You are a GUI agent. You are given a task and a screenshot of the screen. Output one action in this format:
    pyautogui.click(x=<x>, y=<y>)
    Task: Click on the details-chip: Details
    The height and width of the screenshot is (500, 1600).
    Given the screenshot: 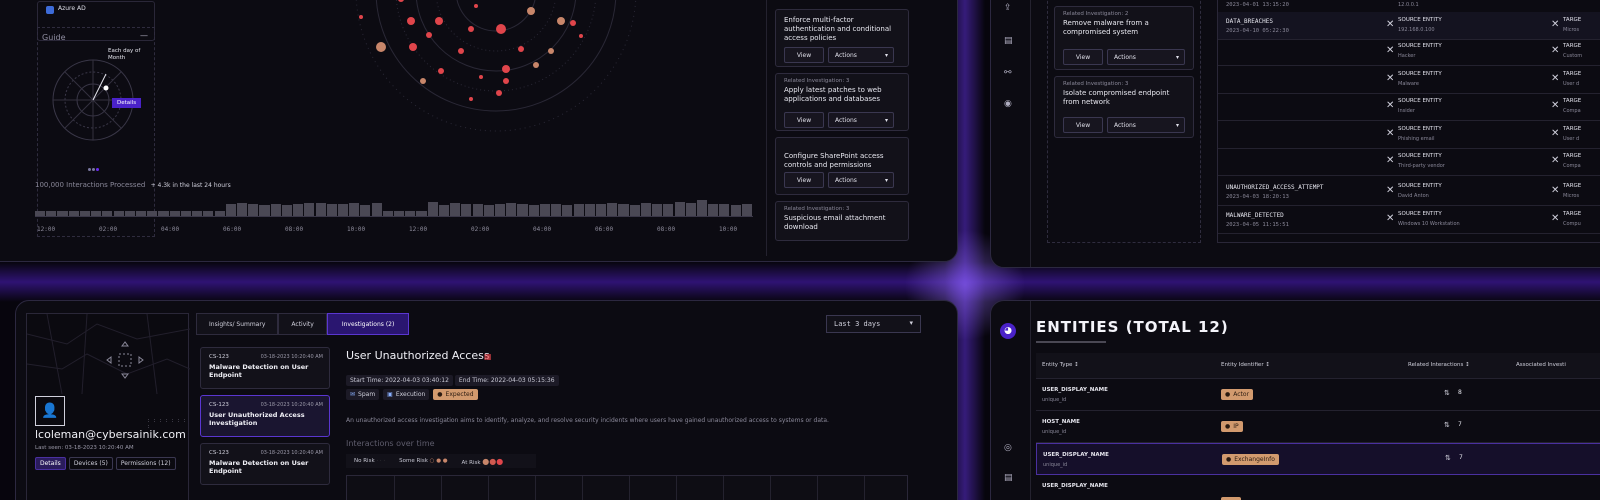 What is the action you would take?
    pyautogui.click(x=127, y=103)
    